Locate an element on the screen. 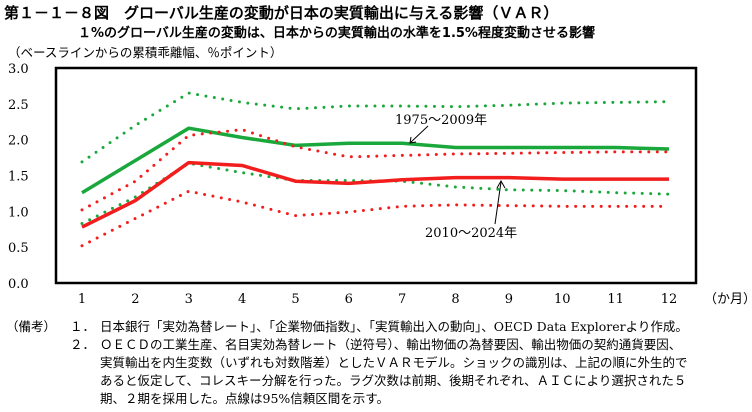 The width and height of the screenshot is (752, 412). x-tick-label: 10 is located at coordinates (562, 299).